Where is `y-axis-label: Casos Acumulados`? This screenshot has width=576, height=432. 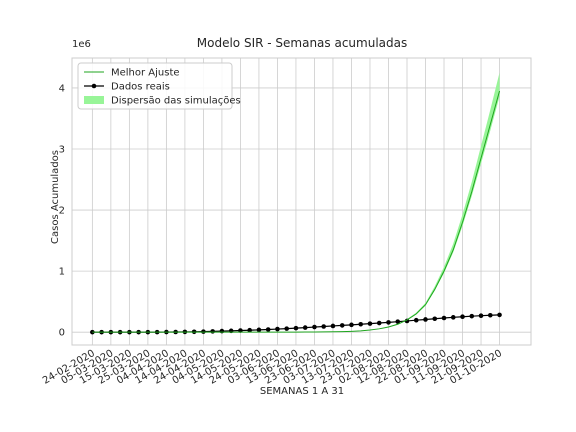
y-axis-label: Casos Acumulados is located at coordinates (55, 197).